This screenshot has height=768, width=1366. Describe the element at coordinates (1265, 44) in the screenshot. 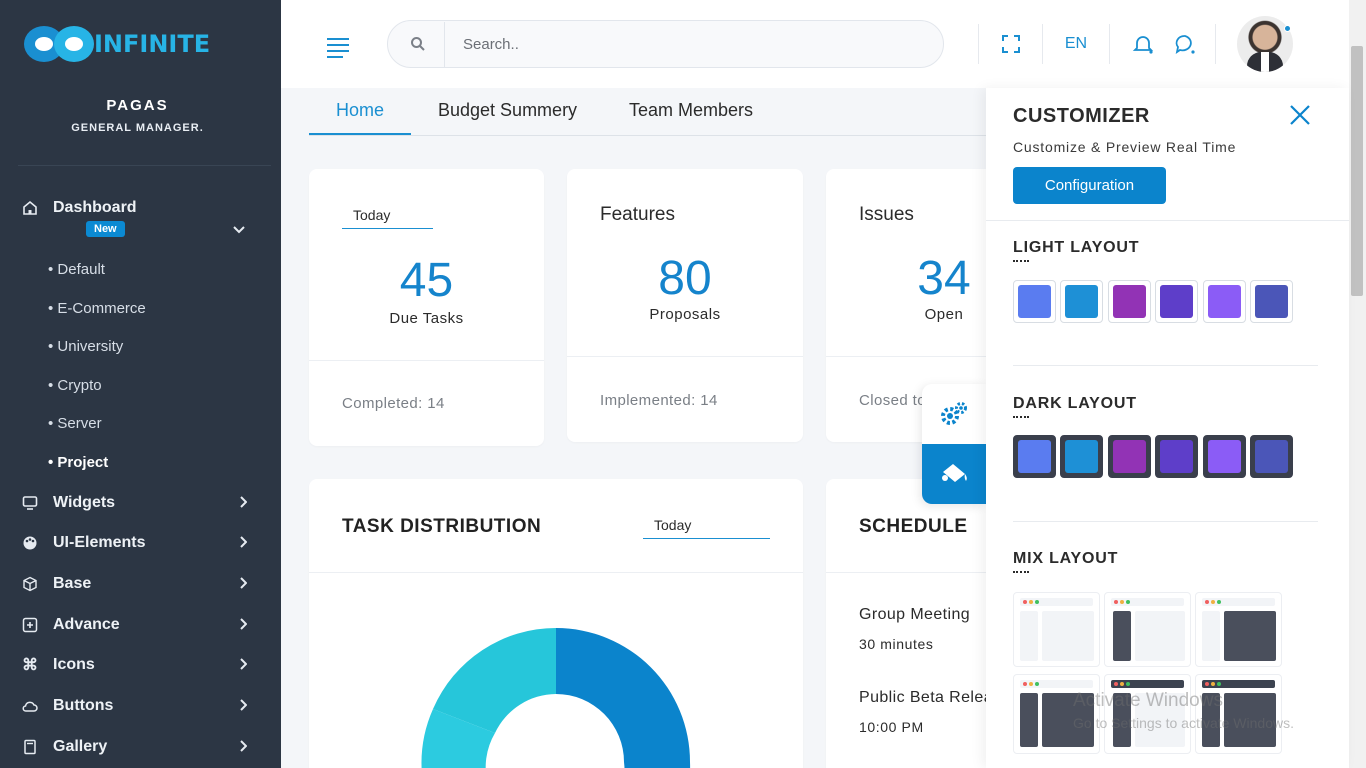

I see `avatar` at that location.